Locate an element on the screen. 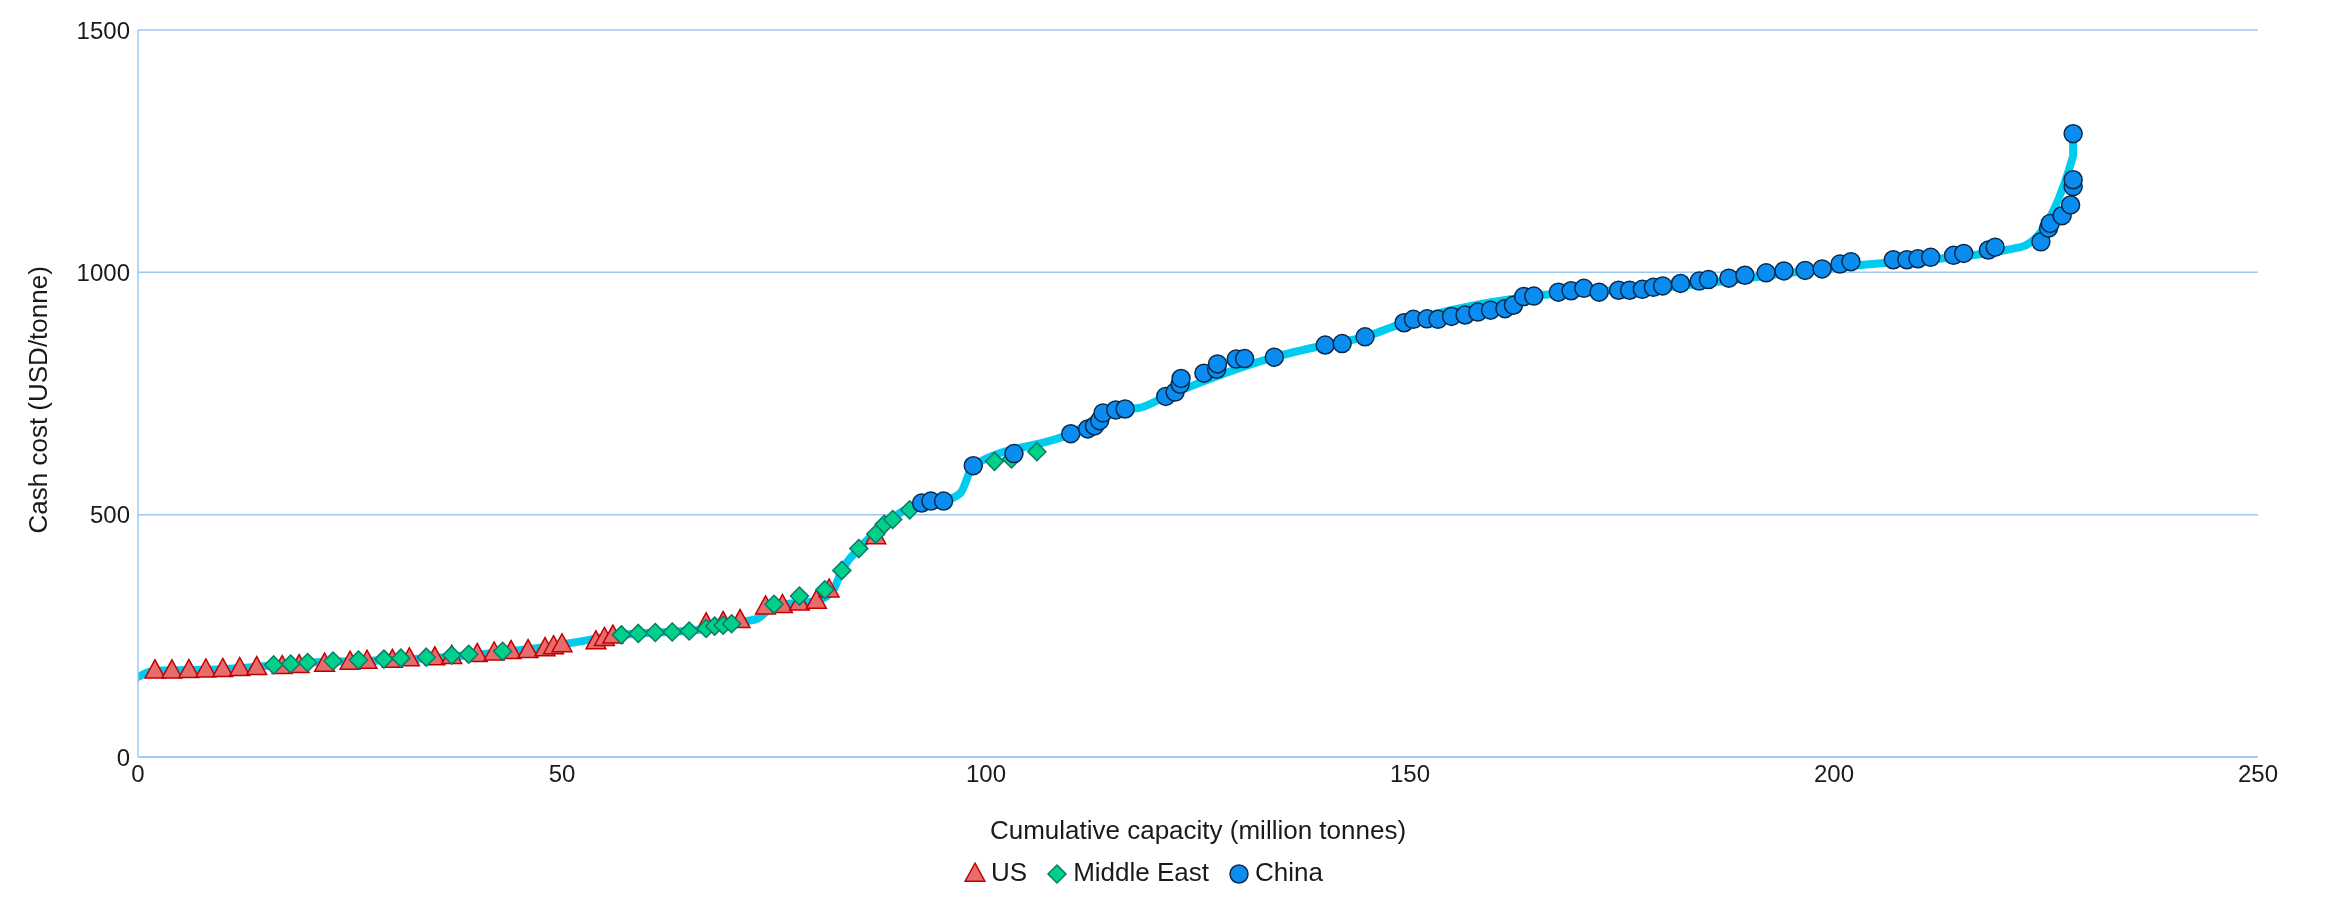  legend-label: China is located at coordinates (1289, 872).